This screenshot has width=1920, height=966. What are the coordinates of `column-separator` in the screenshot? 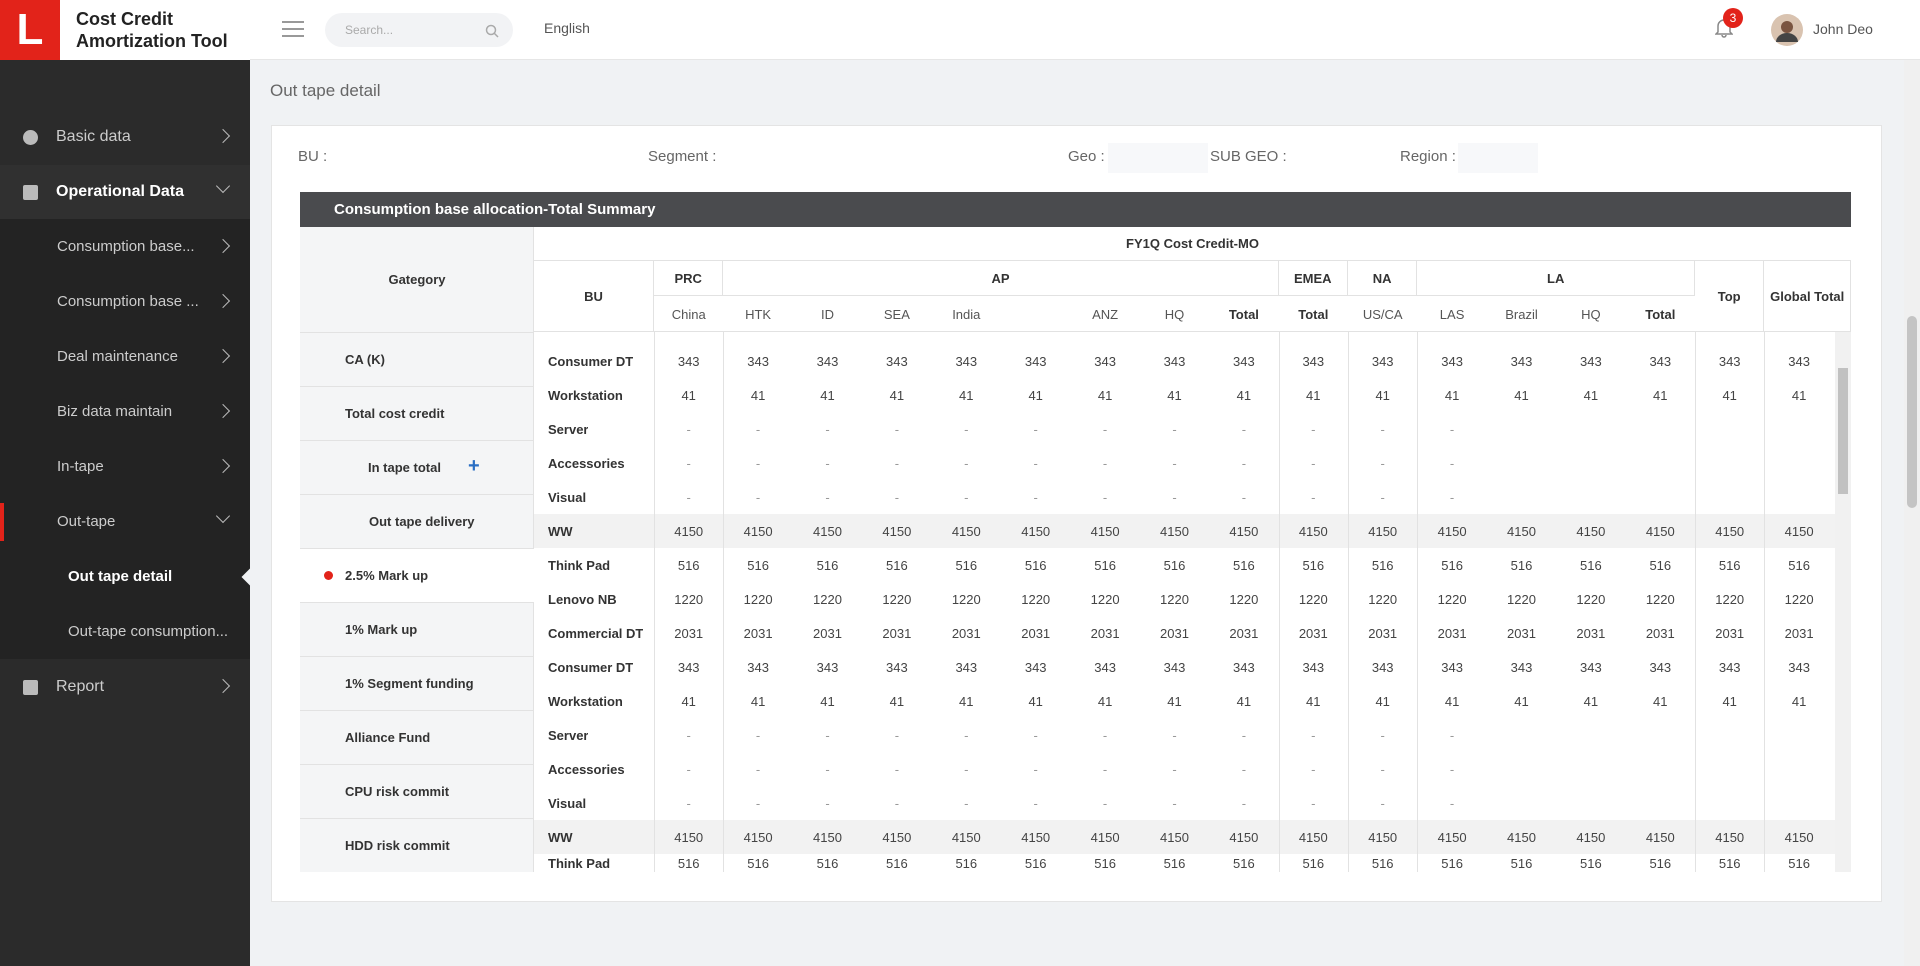 It's located at (1418, 602).